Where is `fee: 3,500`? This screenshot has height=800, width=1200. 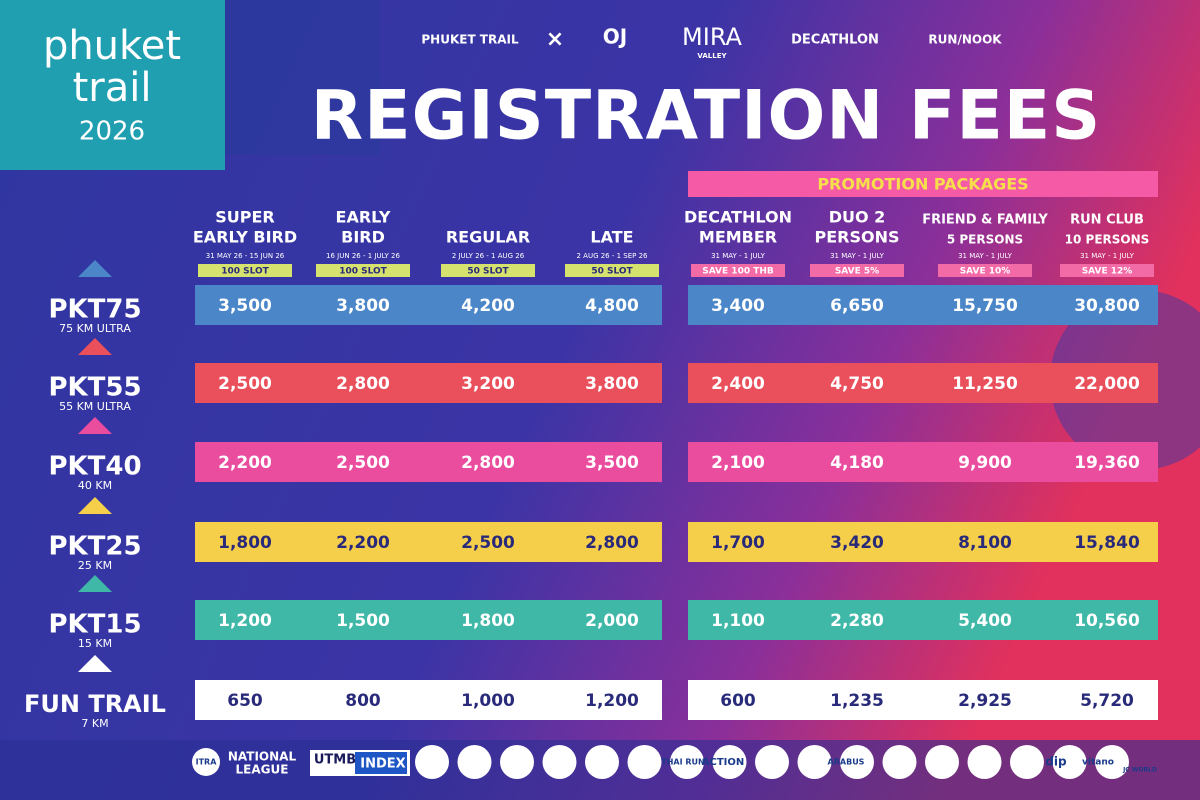
fee: 3,500 is located at coordinates (245, 306).